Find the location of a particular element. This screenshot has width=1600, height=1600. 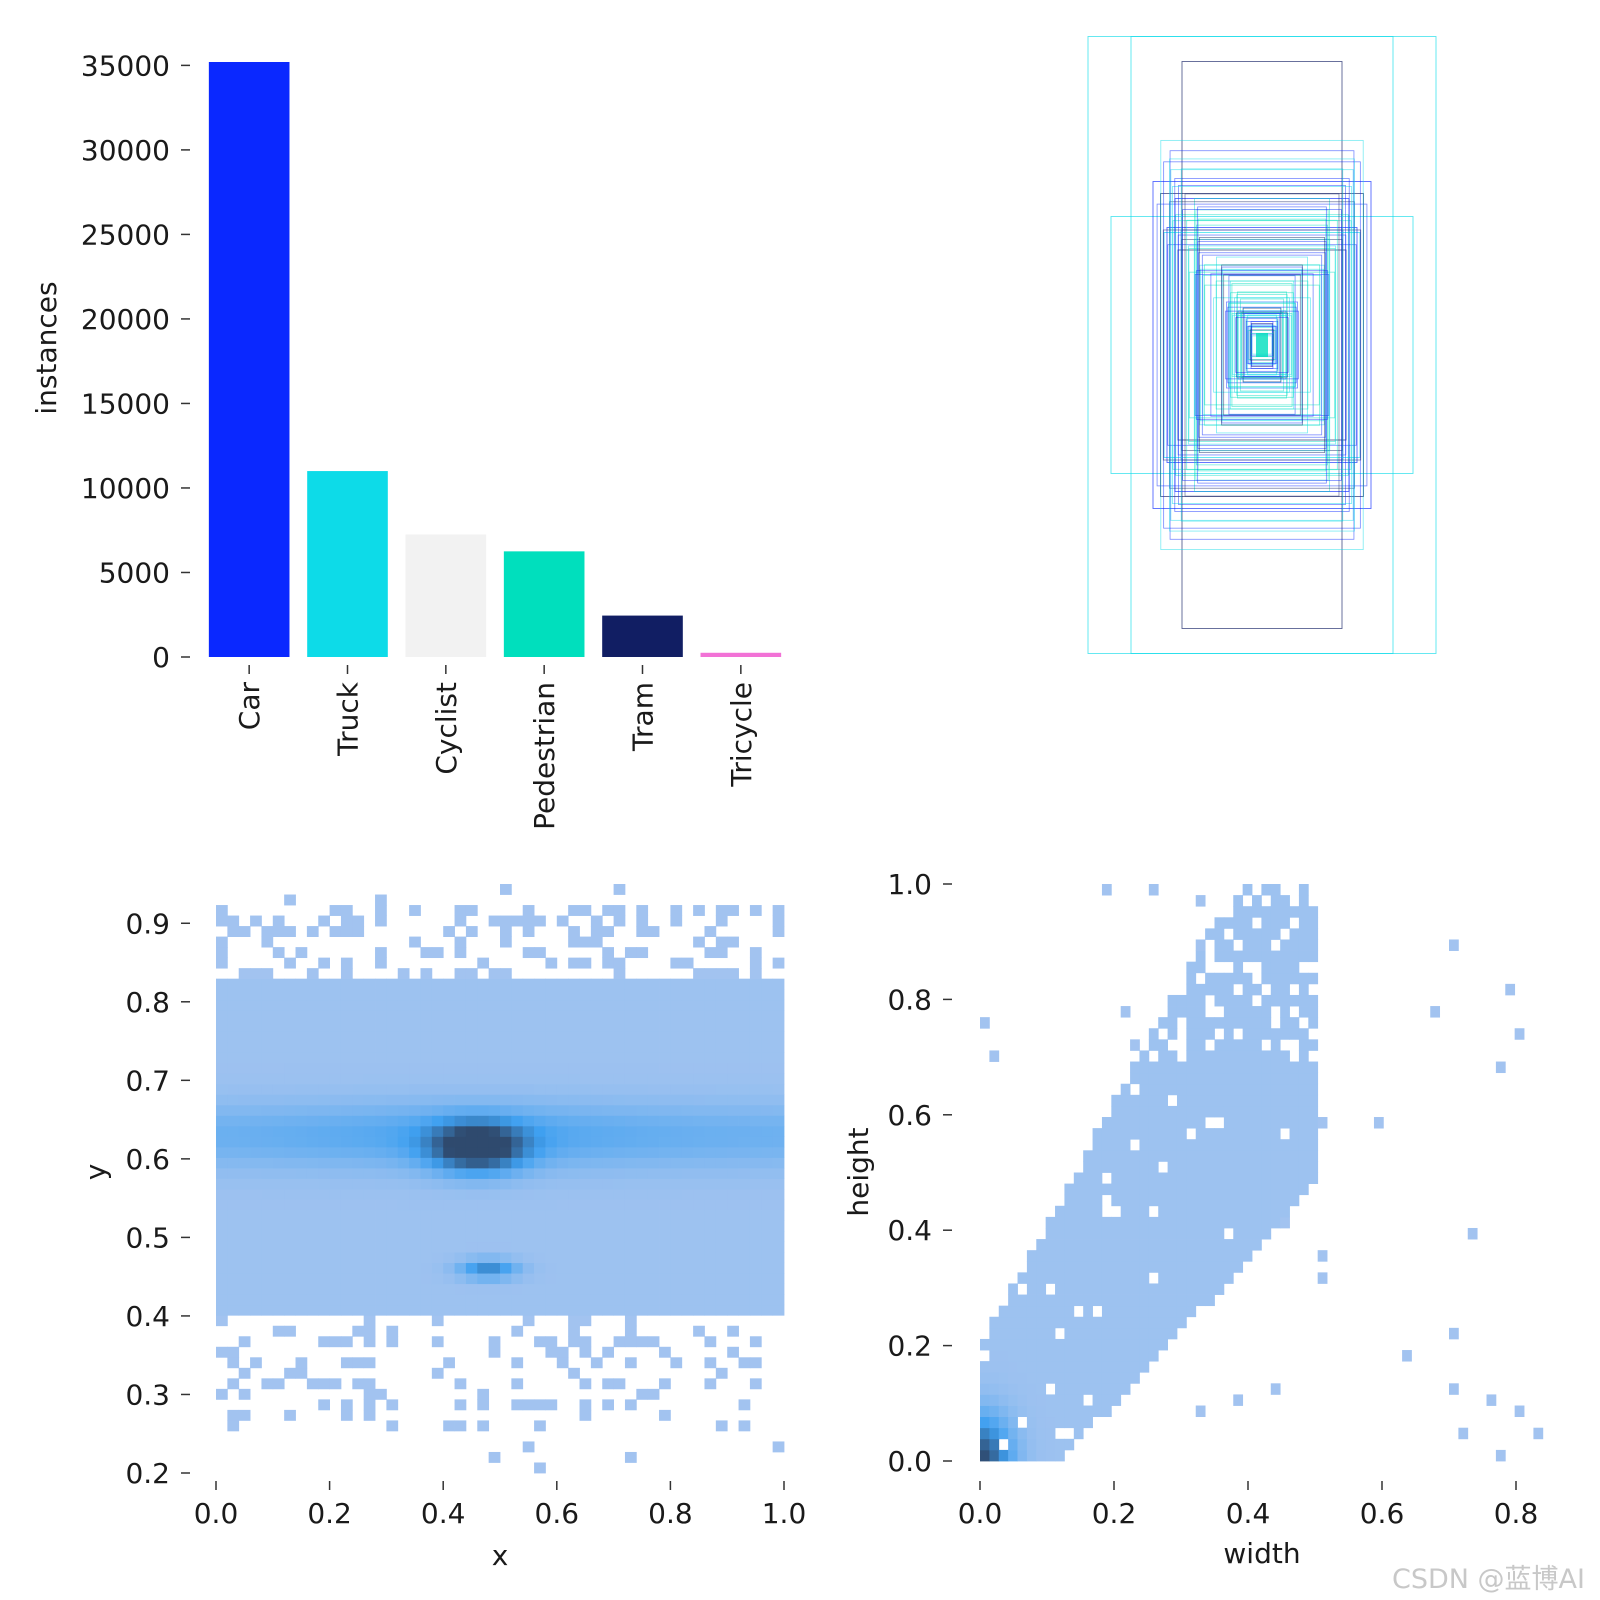

bbox-outline is located at coordinates (1262, 345).